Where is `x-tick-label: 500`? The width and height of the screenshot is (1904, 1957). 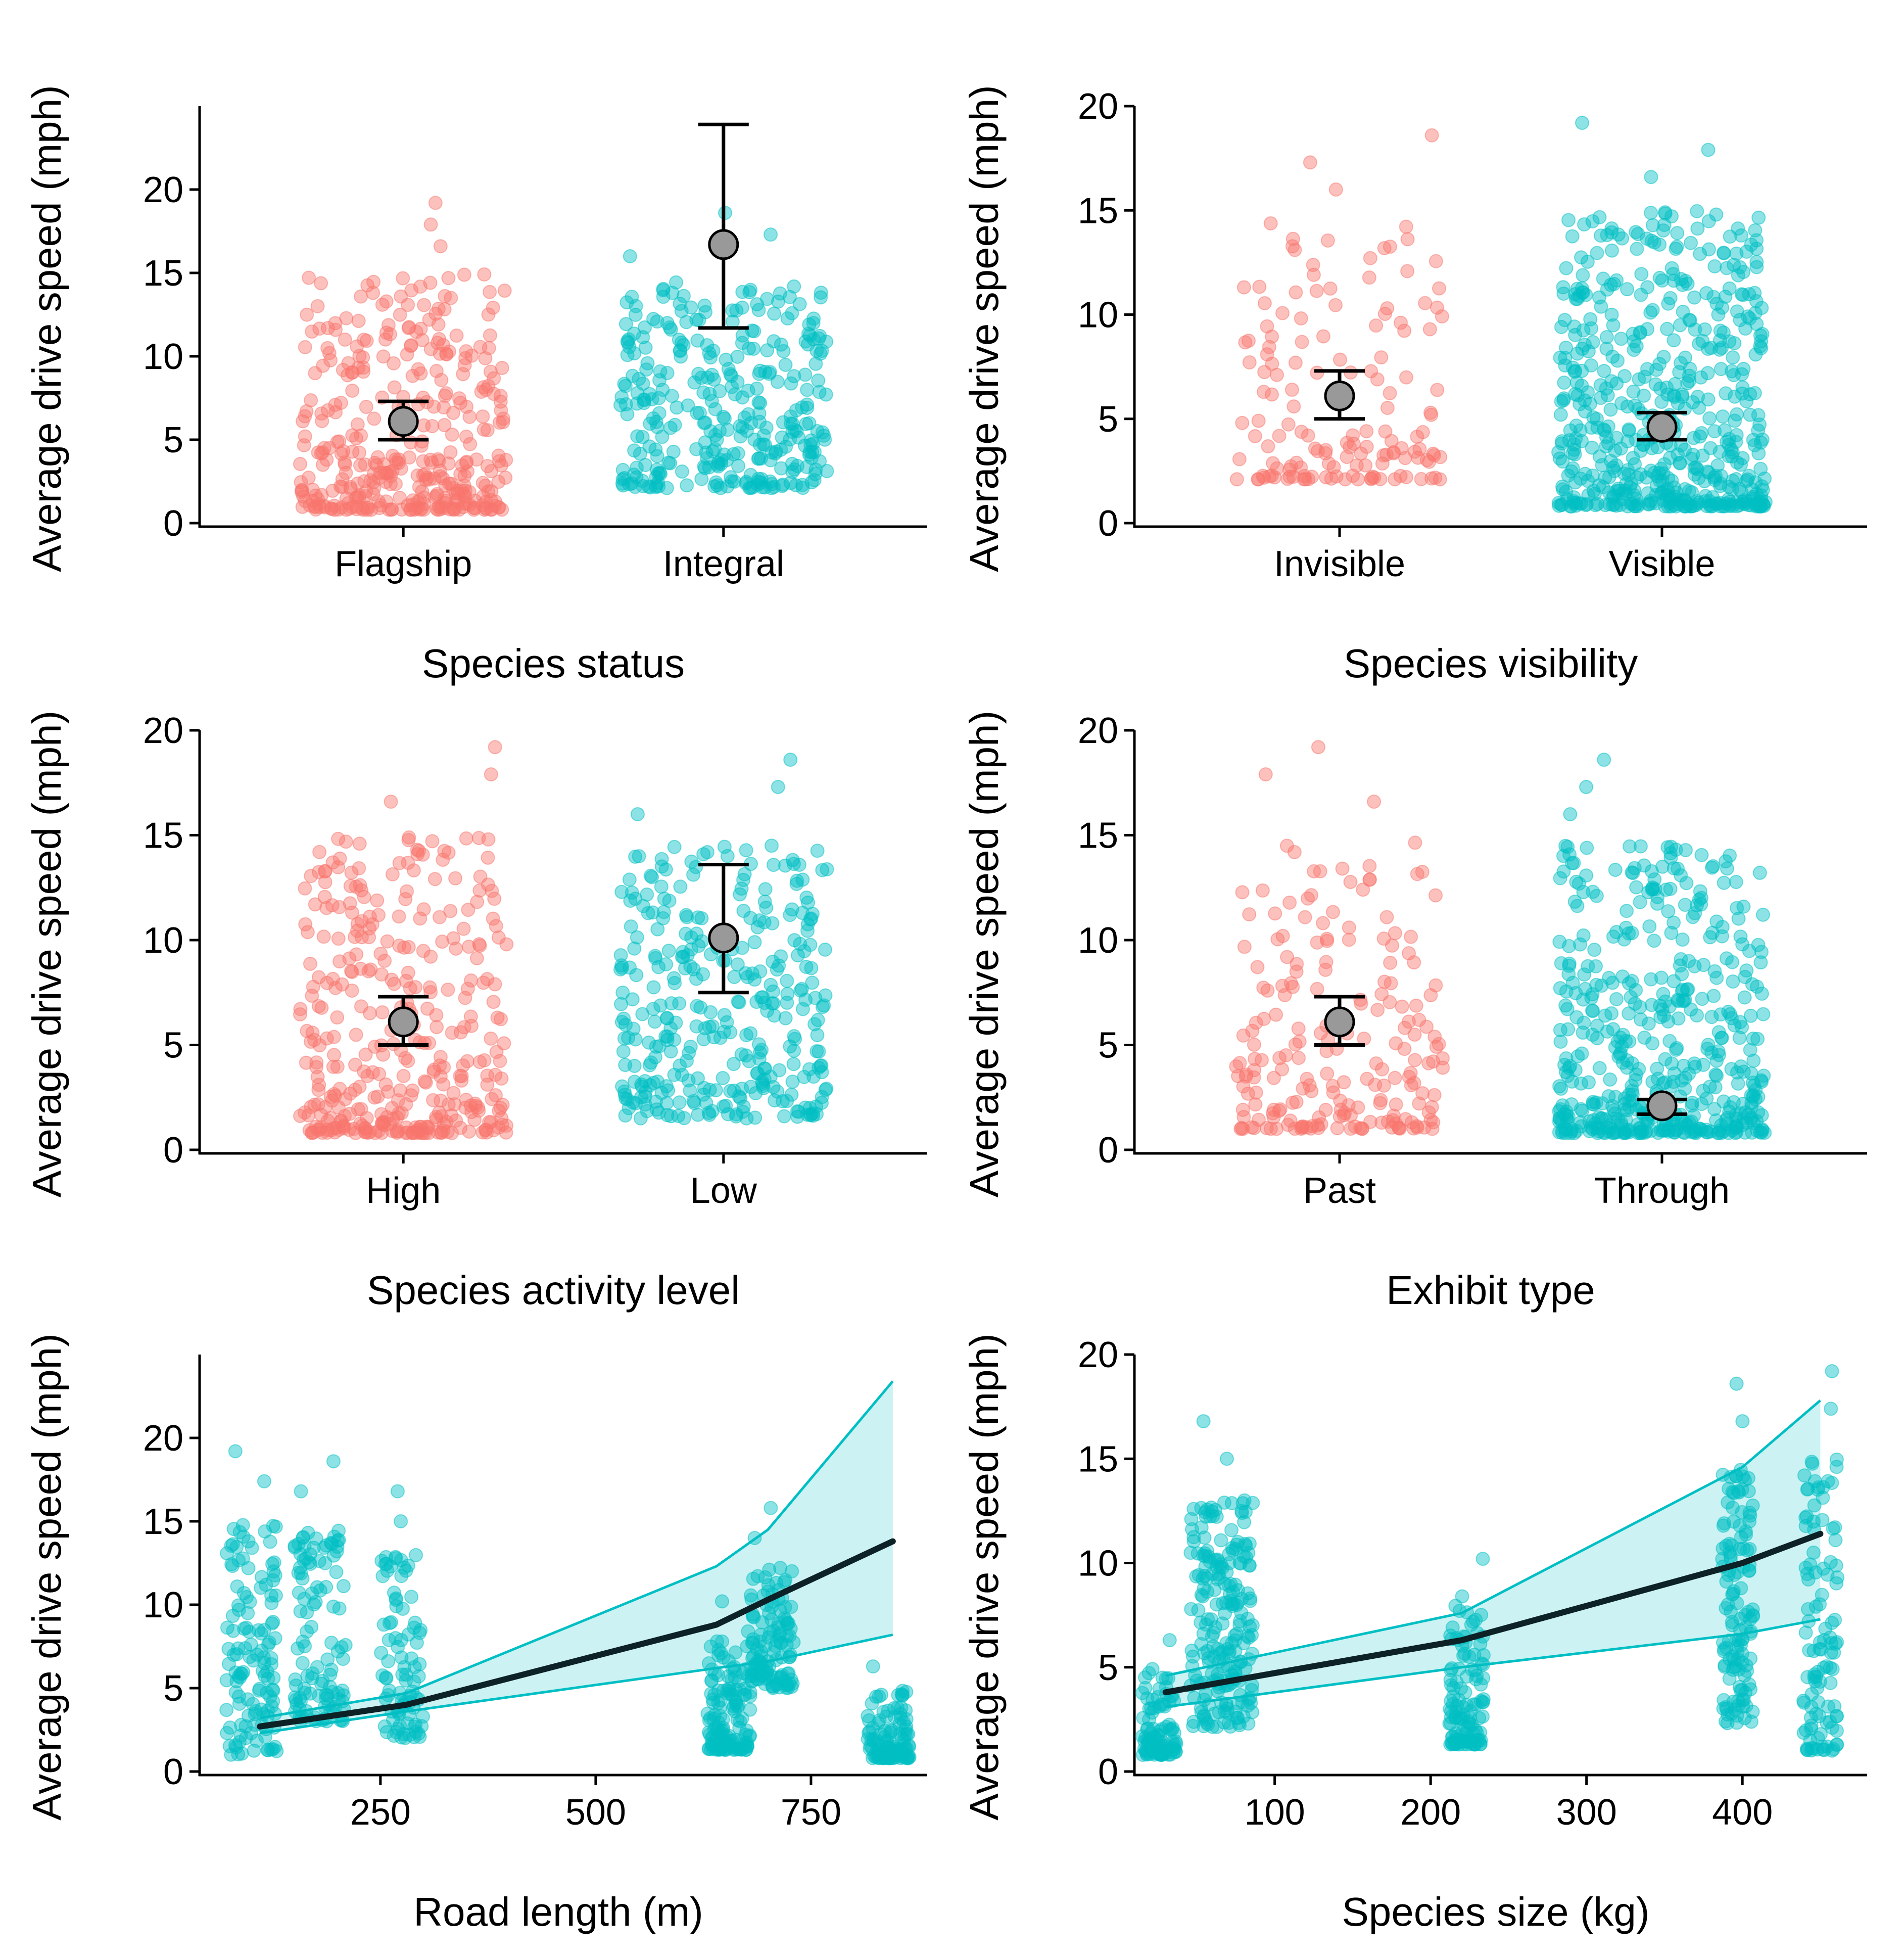 x-tick-label: 500 is located at coordinates (596, 1812).